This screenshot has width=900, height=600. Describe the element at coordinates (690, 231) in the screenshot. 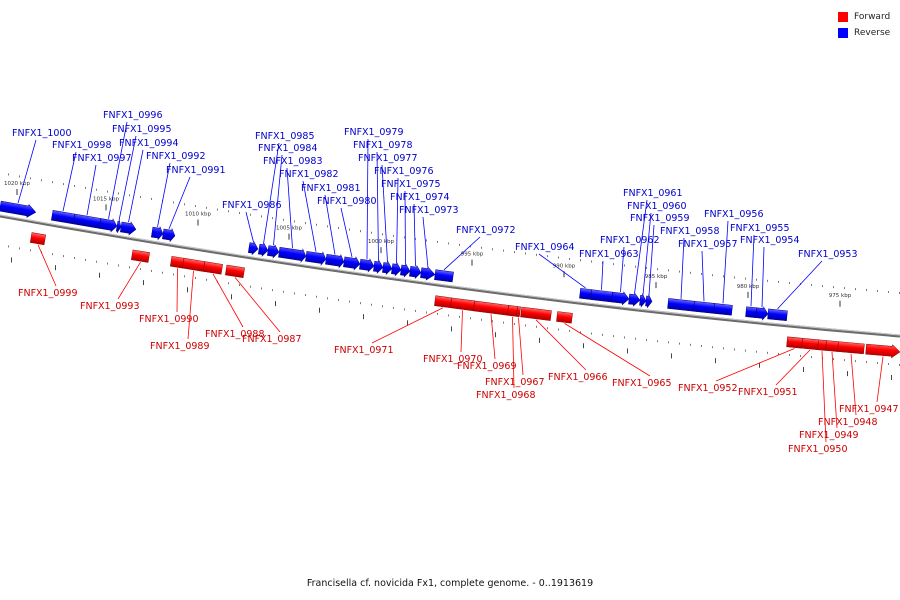

I see `gene-label: FNFX1_0958` at that location.